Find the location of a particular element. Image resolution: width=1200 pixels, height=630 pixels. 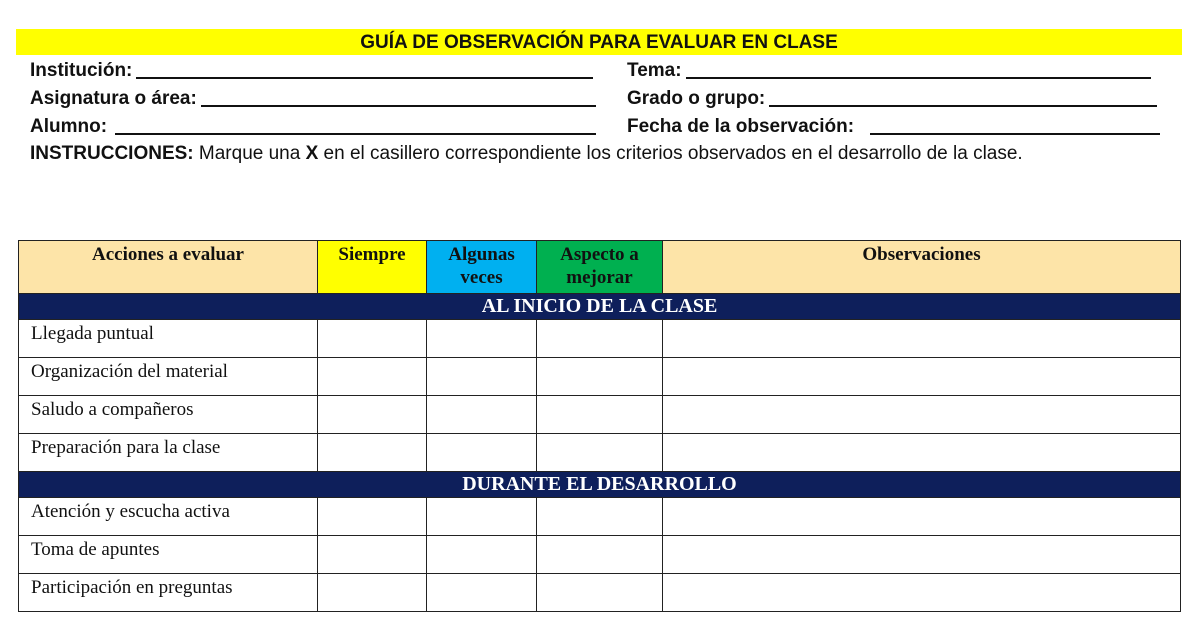

table-row: Participación en preguntas is located at coordinates (599, 592).